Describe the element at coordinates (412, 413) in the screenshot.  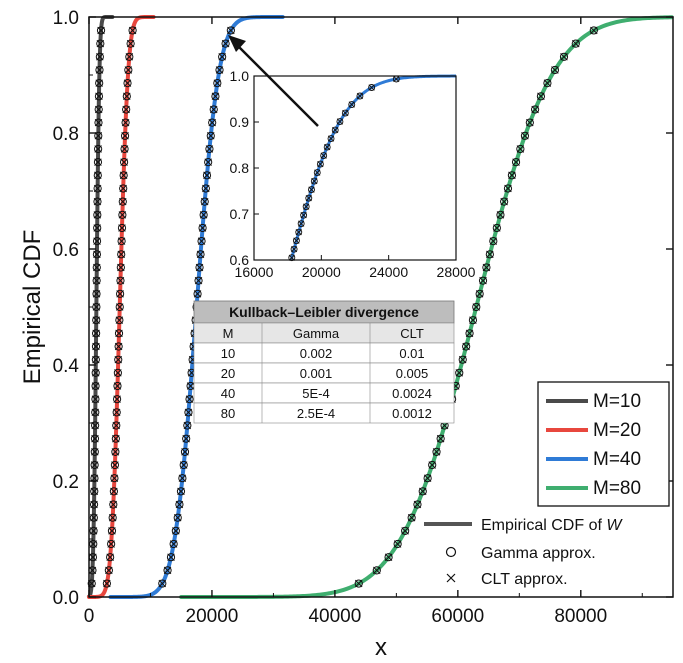
I see `kl-table-cell: 0.0012` at that location.